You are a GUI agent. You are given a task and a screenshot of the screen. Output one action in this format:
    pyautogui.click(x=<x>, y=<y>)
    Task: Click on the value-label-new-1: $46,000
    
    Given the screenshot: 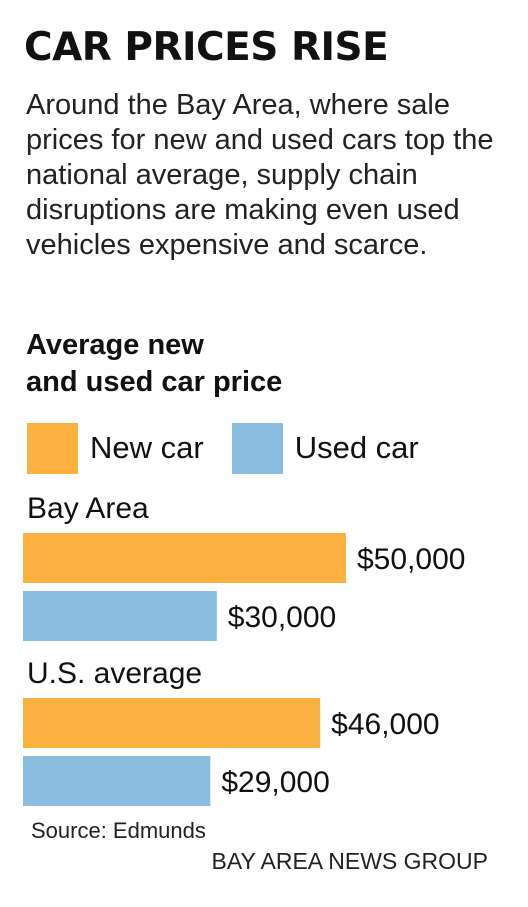 What is the action you would take?
    pyautogui.click(x=385, y=724)
    